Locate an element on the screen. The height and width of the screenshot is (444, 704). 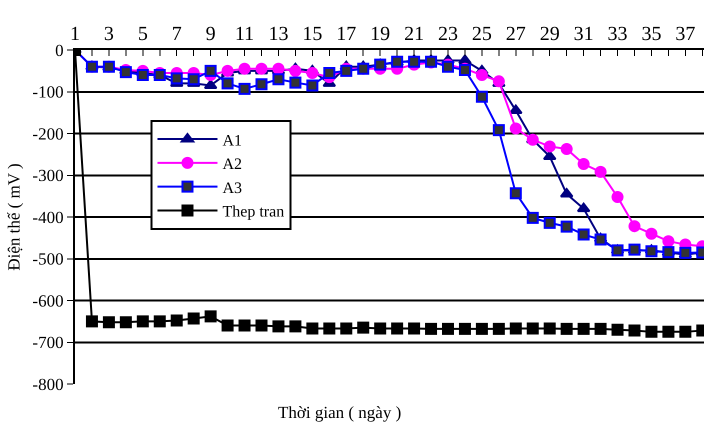
y-tick-label: -200 is located at coordinates (48, 134).